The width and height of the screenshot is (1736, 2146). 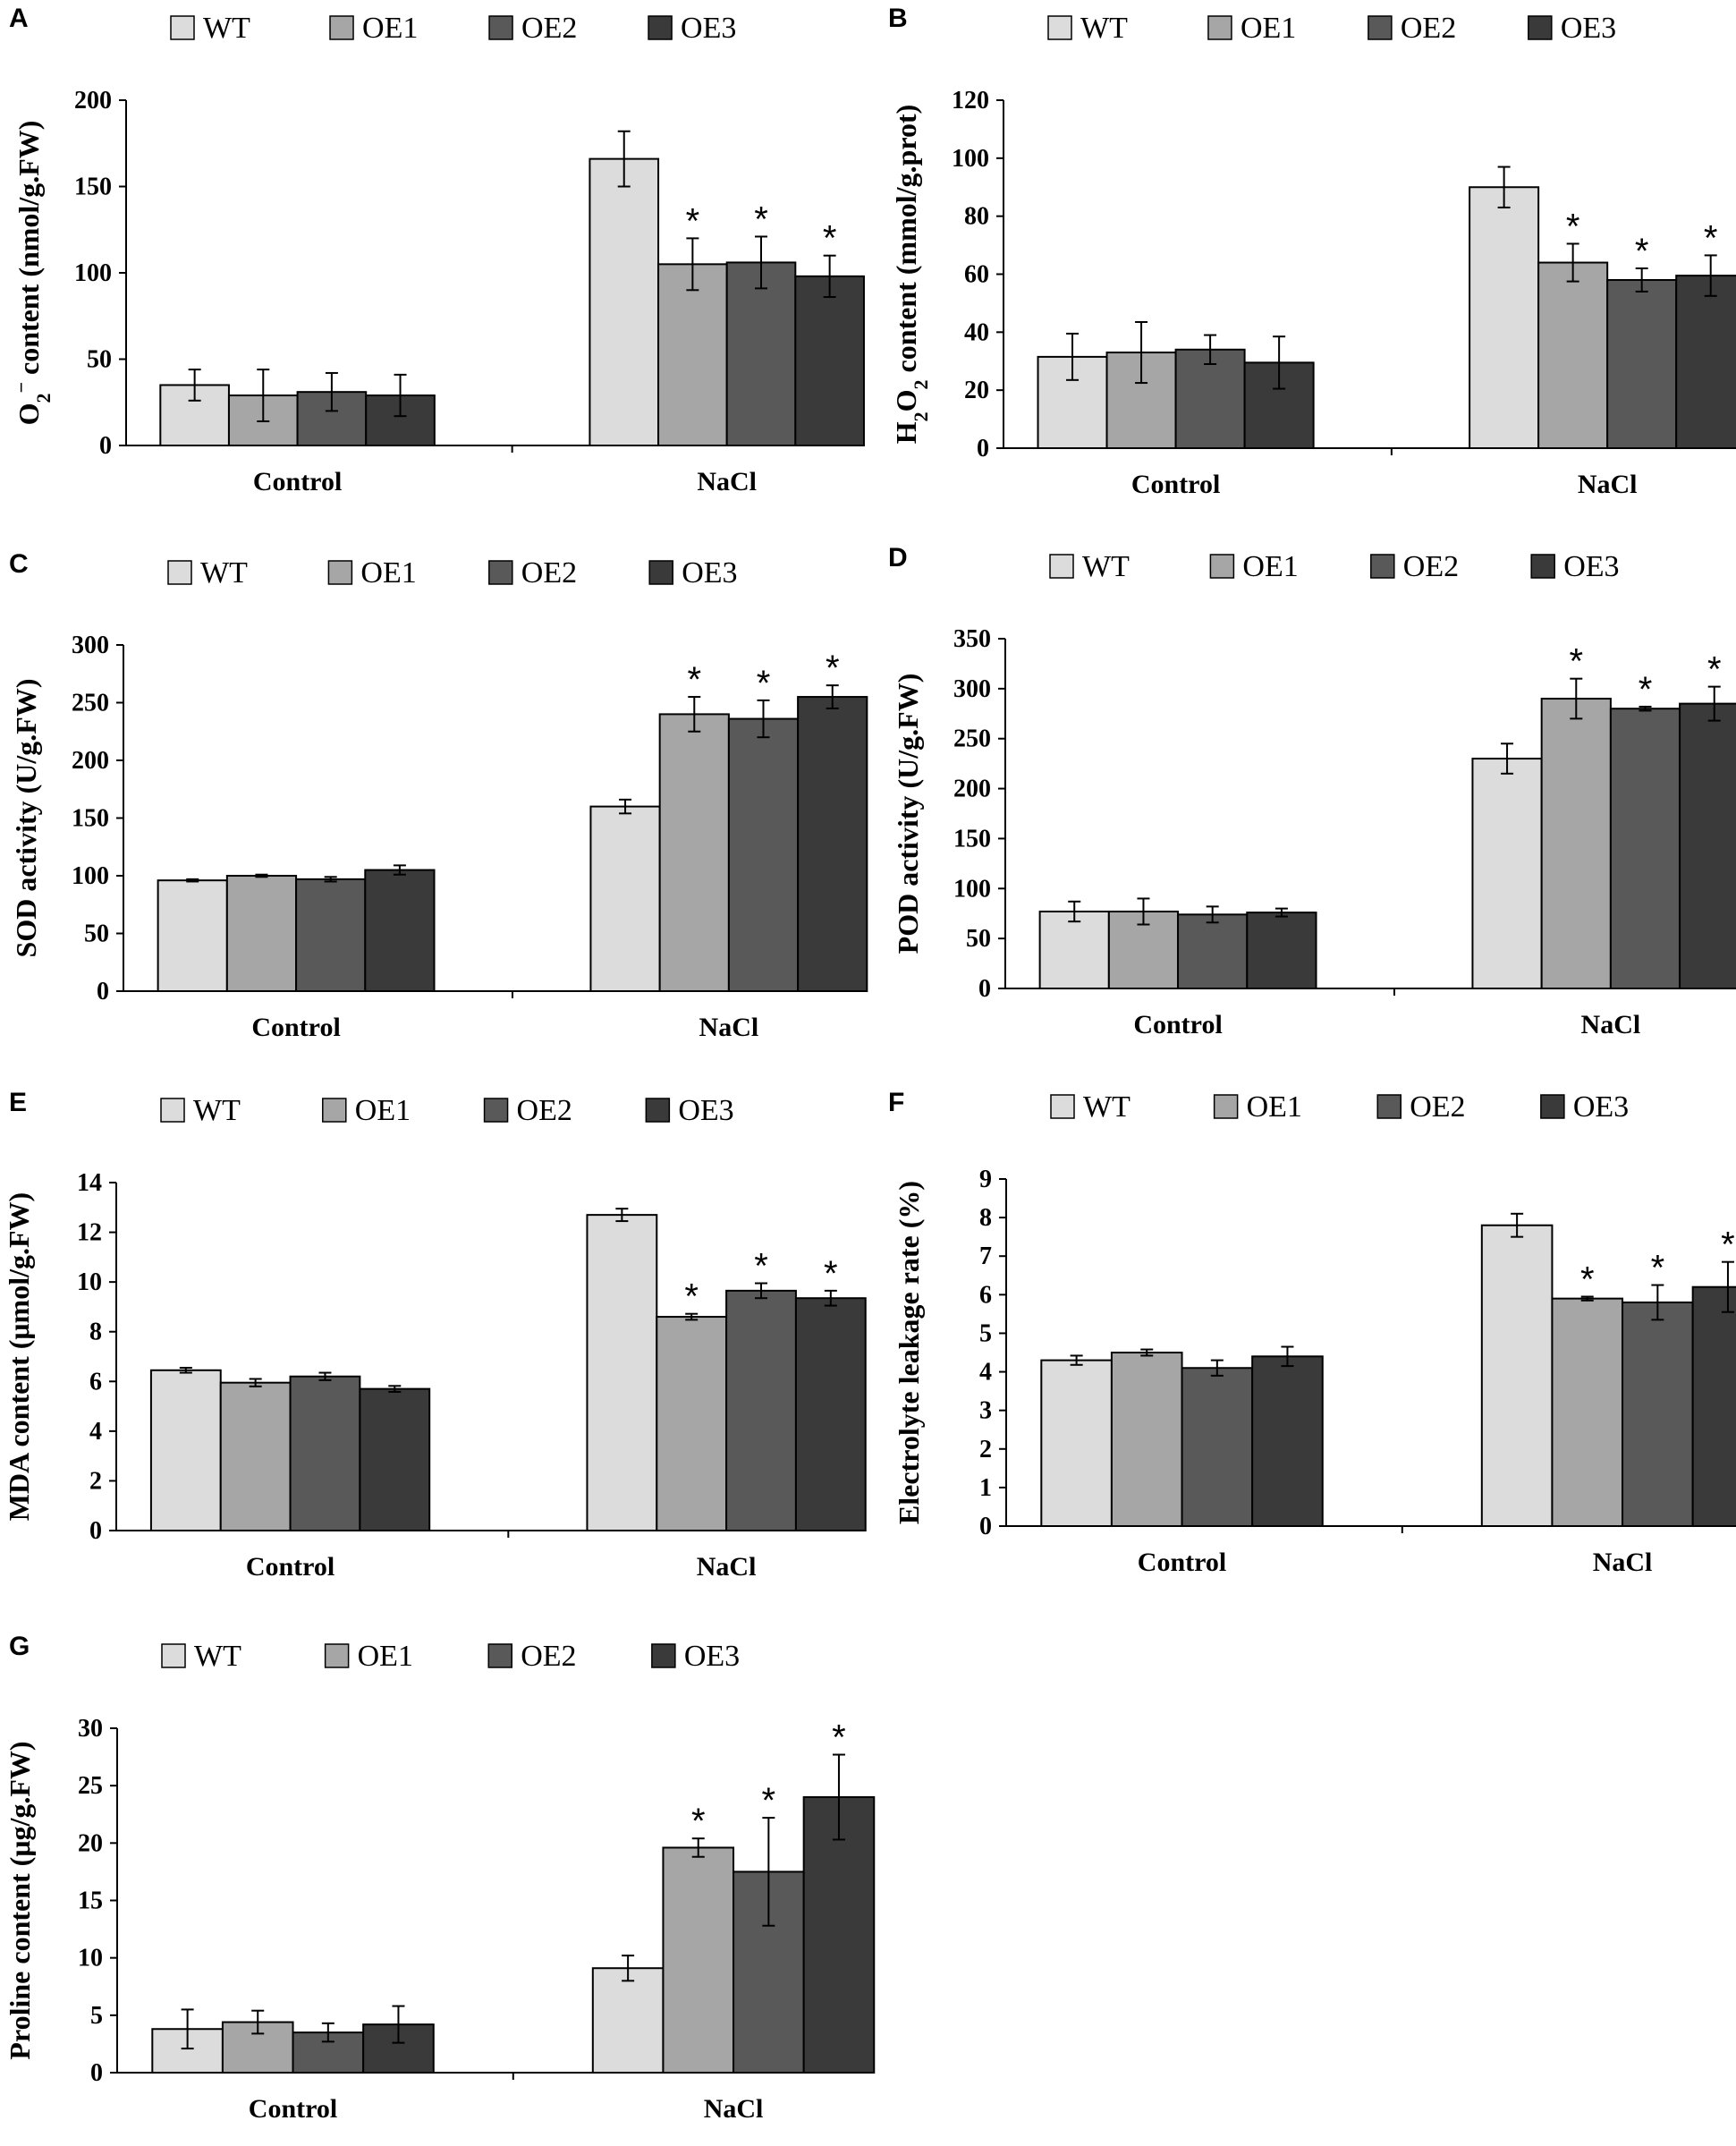 What do you see at coordinates (972, 739) in the screenshot?
I see `y-tick-label: 250` at bounding box center [972, 739].